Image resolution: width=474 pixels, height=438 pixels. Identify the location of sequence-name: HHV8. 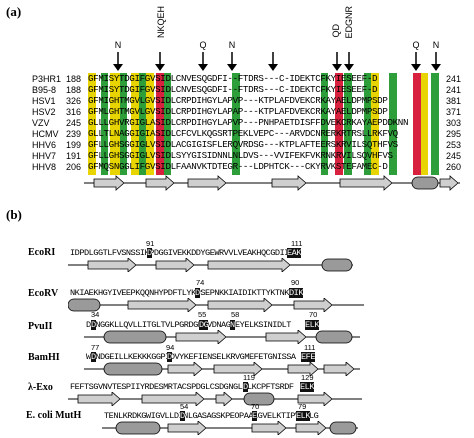
(44, 167).